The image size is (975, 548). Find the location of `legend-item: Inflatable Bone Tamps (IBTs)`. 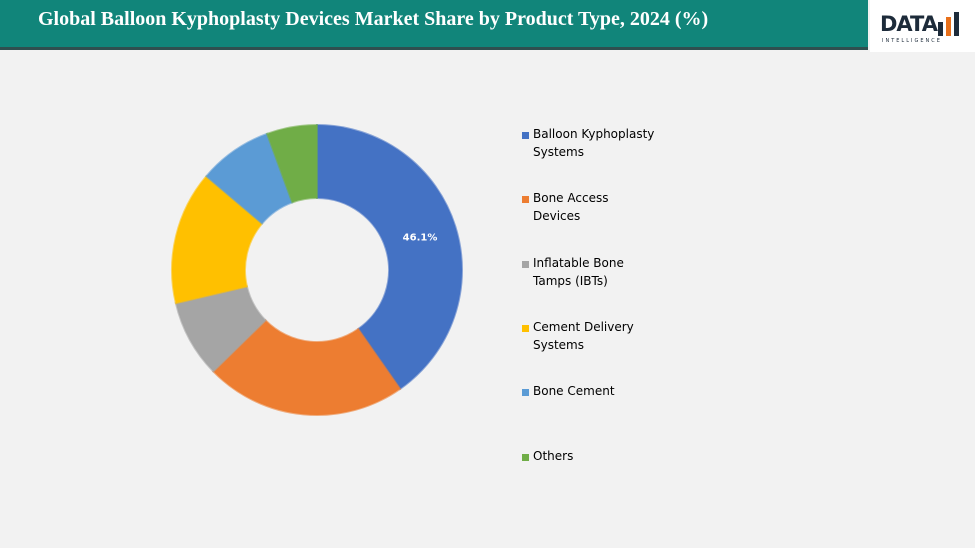

legend-item: Inflatable Bone Tamps (IBTs) is located at coordinates (602, 272).